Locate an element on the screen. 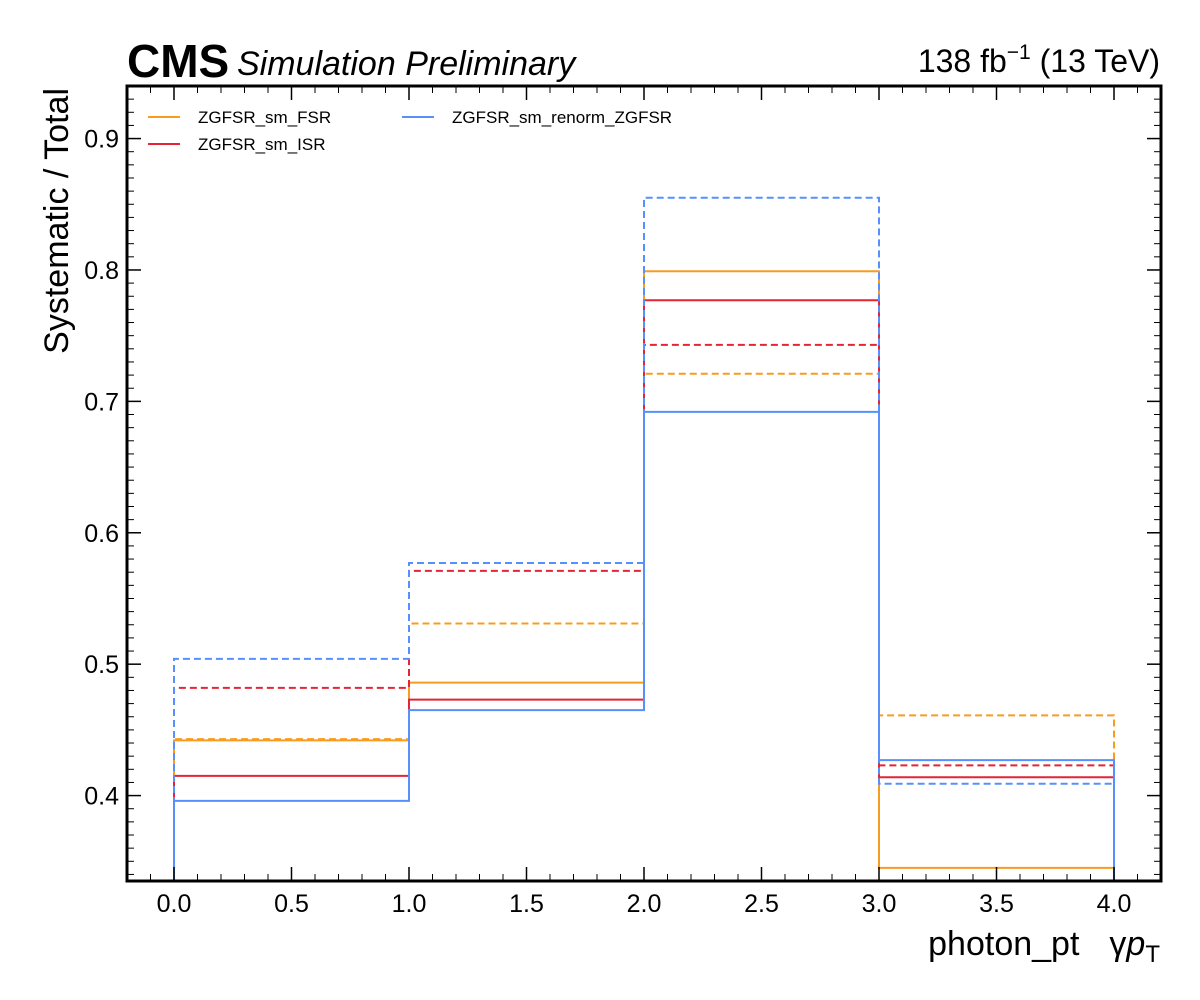 This screenshot has height=1000, width=1200. x-tick-label: 2.5 is located at coordinates (761, 904).